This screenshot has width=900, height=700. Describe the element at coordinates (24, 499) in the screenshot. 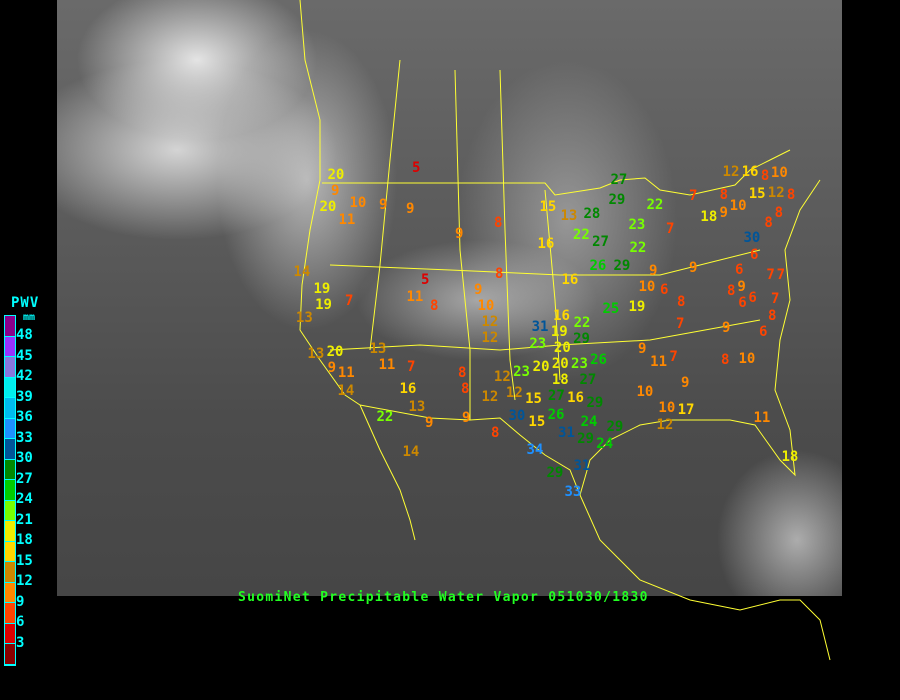

I see `legend-tick-label: 24` at that location.